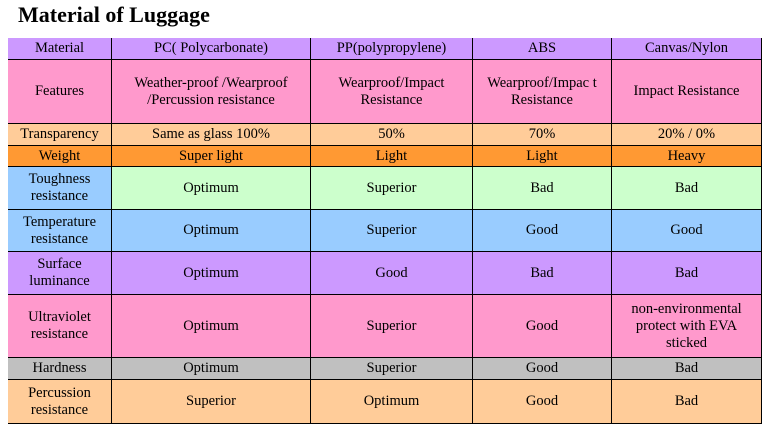  What do you see at coordinates (392, 49) in the screenshot?
I see `header-cell: PP(polypropylene)` at bounding box center [392, 49].